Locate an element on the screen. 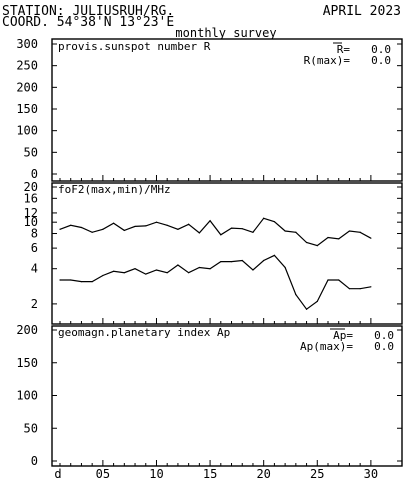 The image size is (408, 480). fof2-title: foF2(max,min)/MHz is located at coordinates (114, 189).